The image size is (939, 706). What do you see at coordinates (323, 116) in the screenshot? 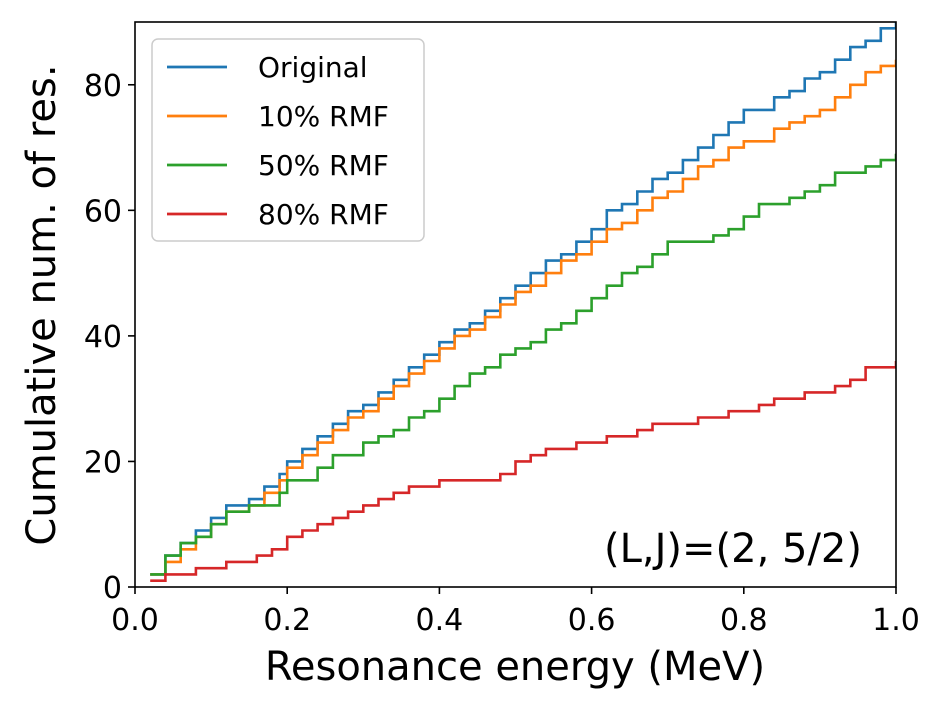
I see `legend-label: 10% RMF` at bounding box center [323, 116].